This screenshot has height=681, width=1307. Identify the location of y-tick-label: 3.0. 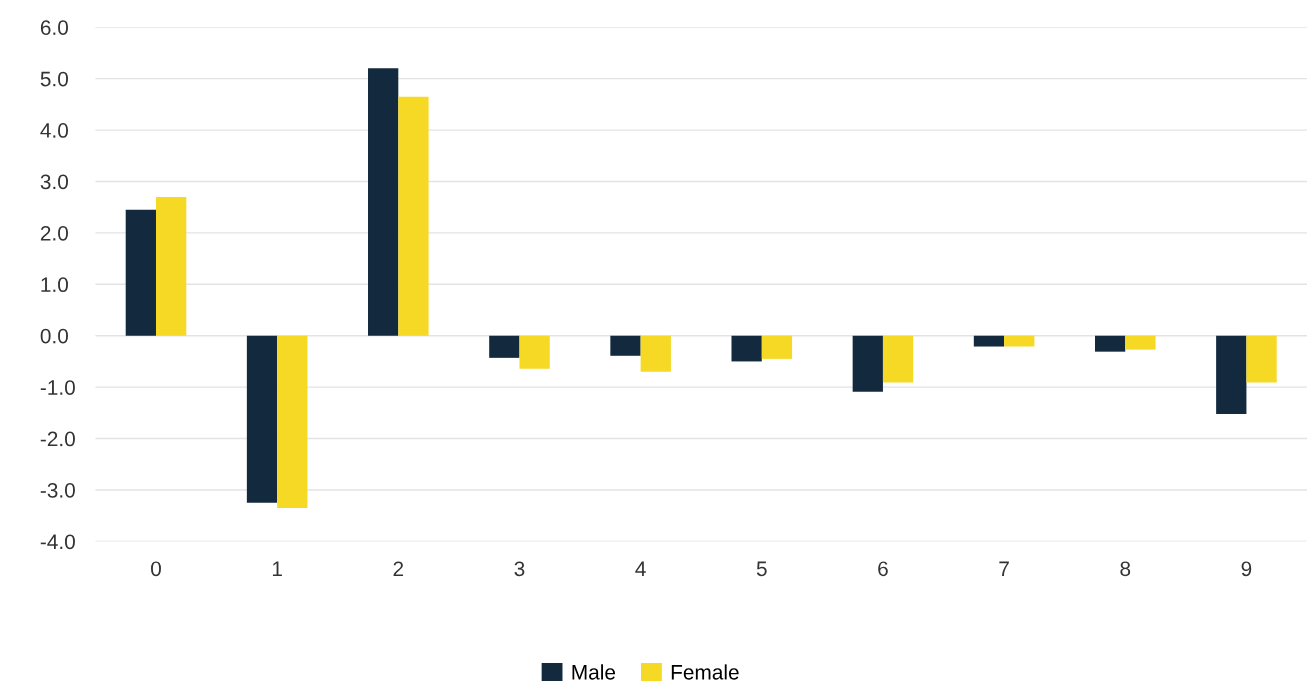
(54, 182).